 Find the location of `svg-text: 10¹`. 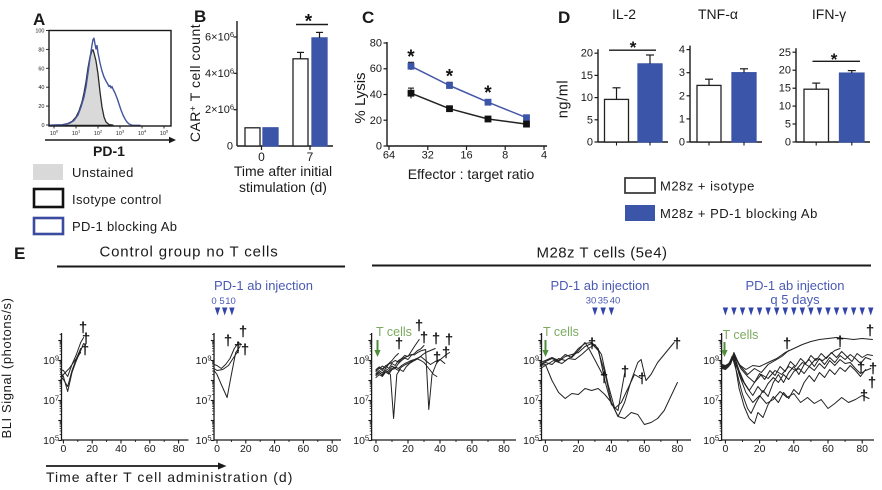

svg-text: 10¹ is located at coordinates (76, 133).